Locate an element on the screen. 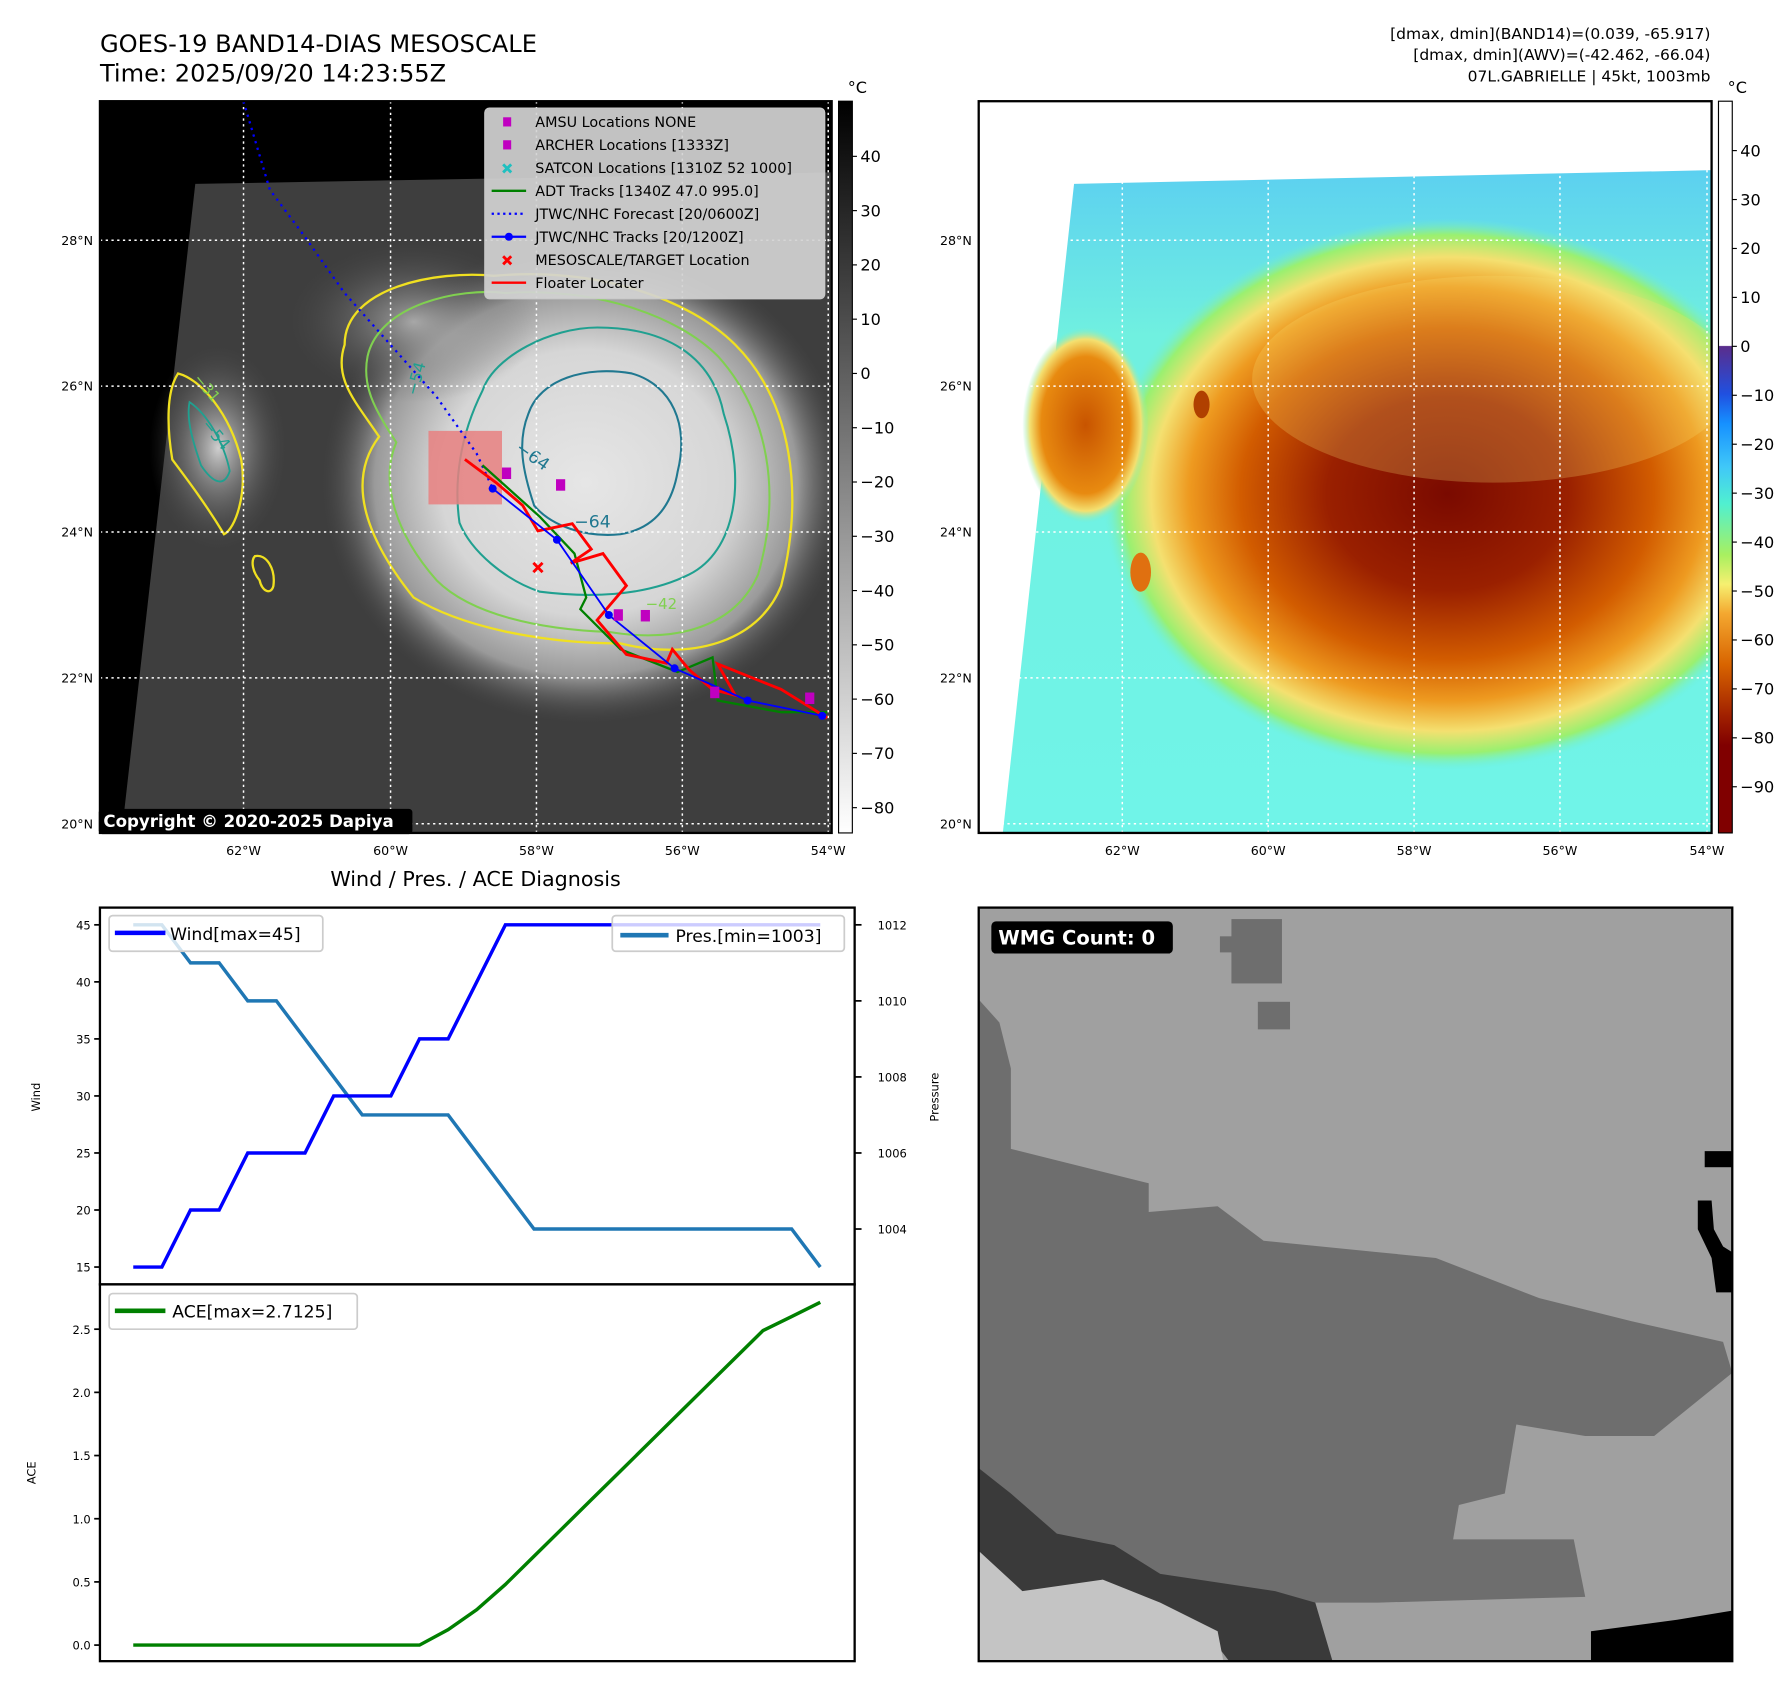  legend-item: Floater Locater is located at coordinates (567, 284).